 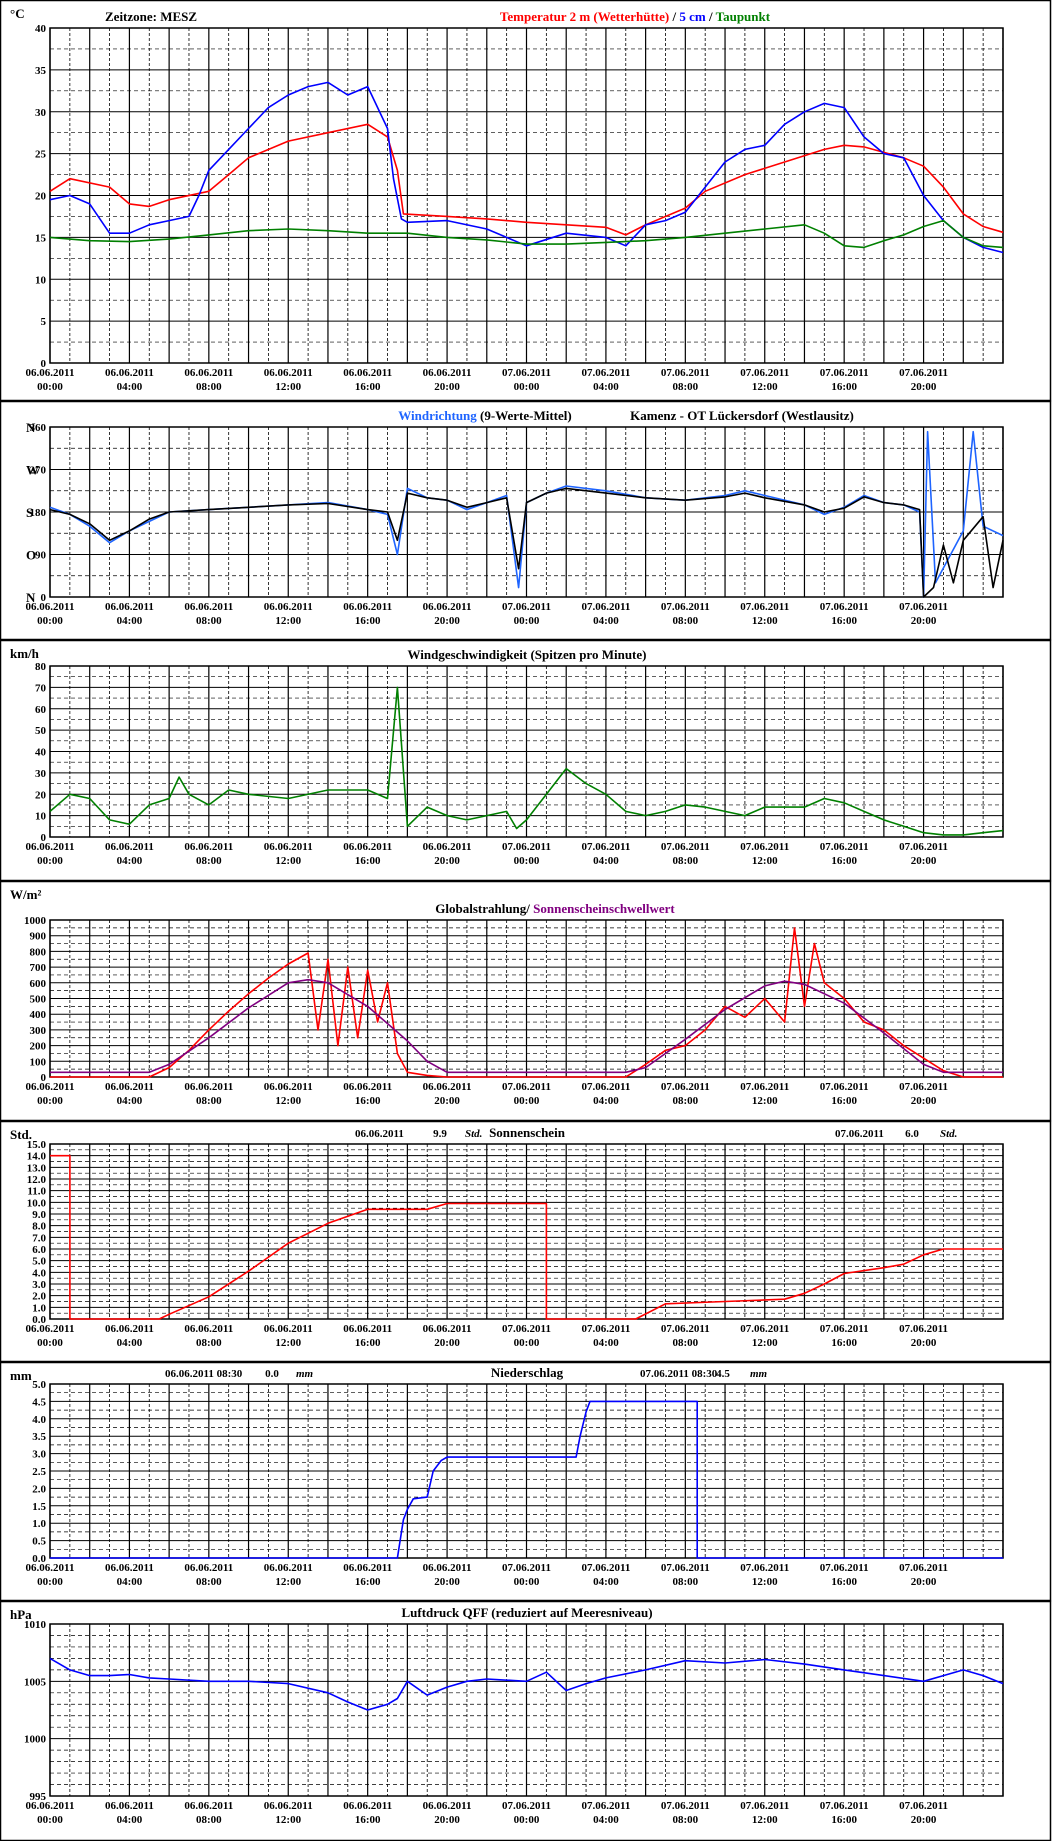 What do you see at coordinates (39, 1455) in the screenshot?
I see `y-tick-label: 3.0` at bounding box center [39, 1455].